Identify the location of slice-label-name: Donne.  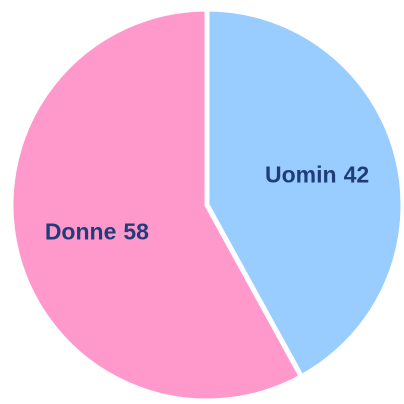
(81, 231).